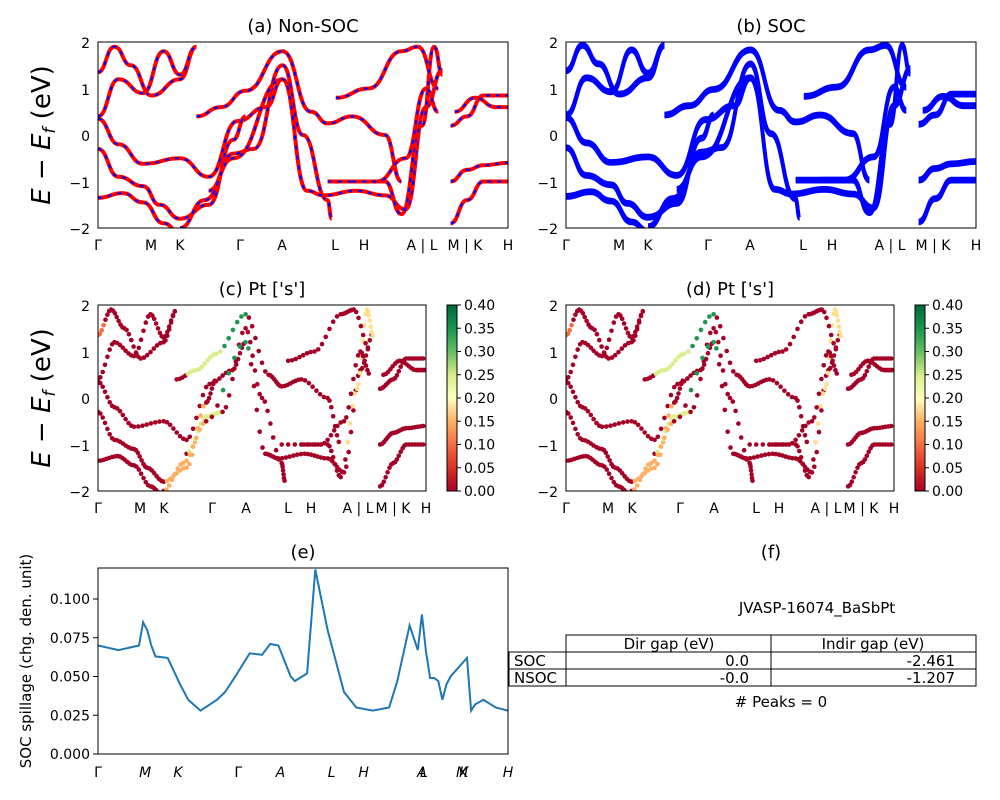  What do you see at coordinates (816, 608) in the screenshot?
I see `material-id: JVASP-16074_BaSbPt` at bounding box center [816, 608].